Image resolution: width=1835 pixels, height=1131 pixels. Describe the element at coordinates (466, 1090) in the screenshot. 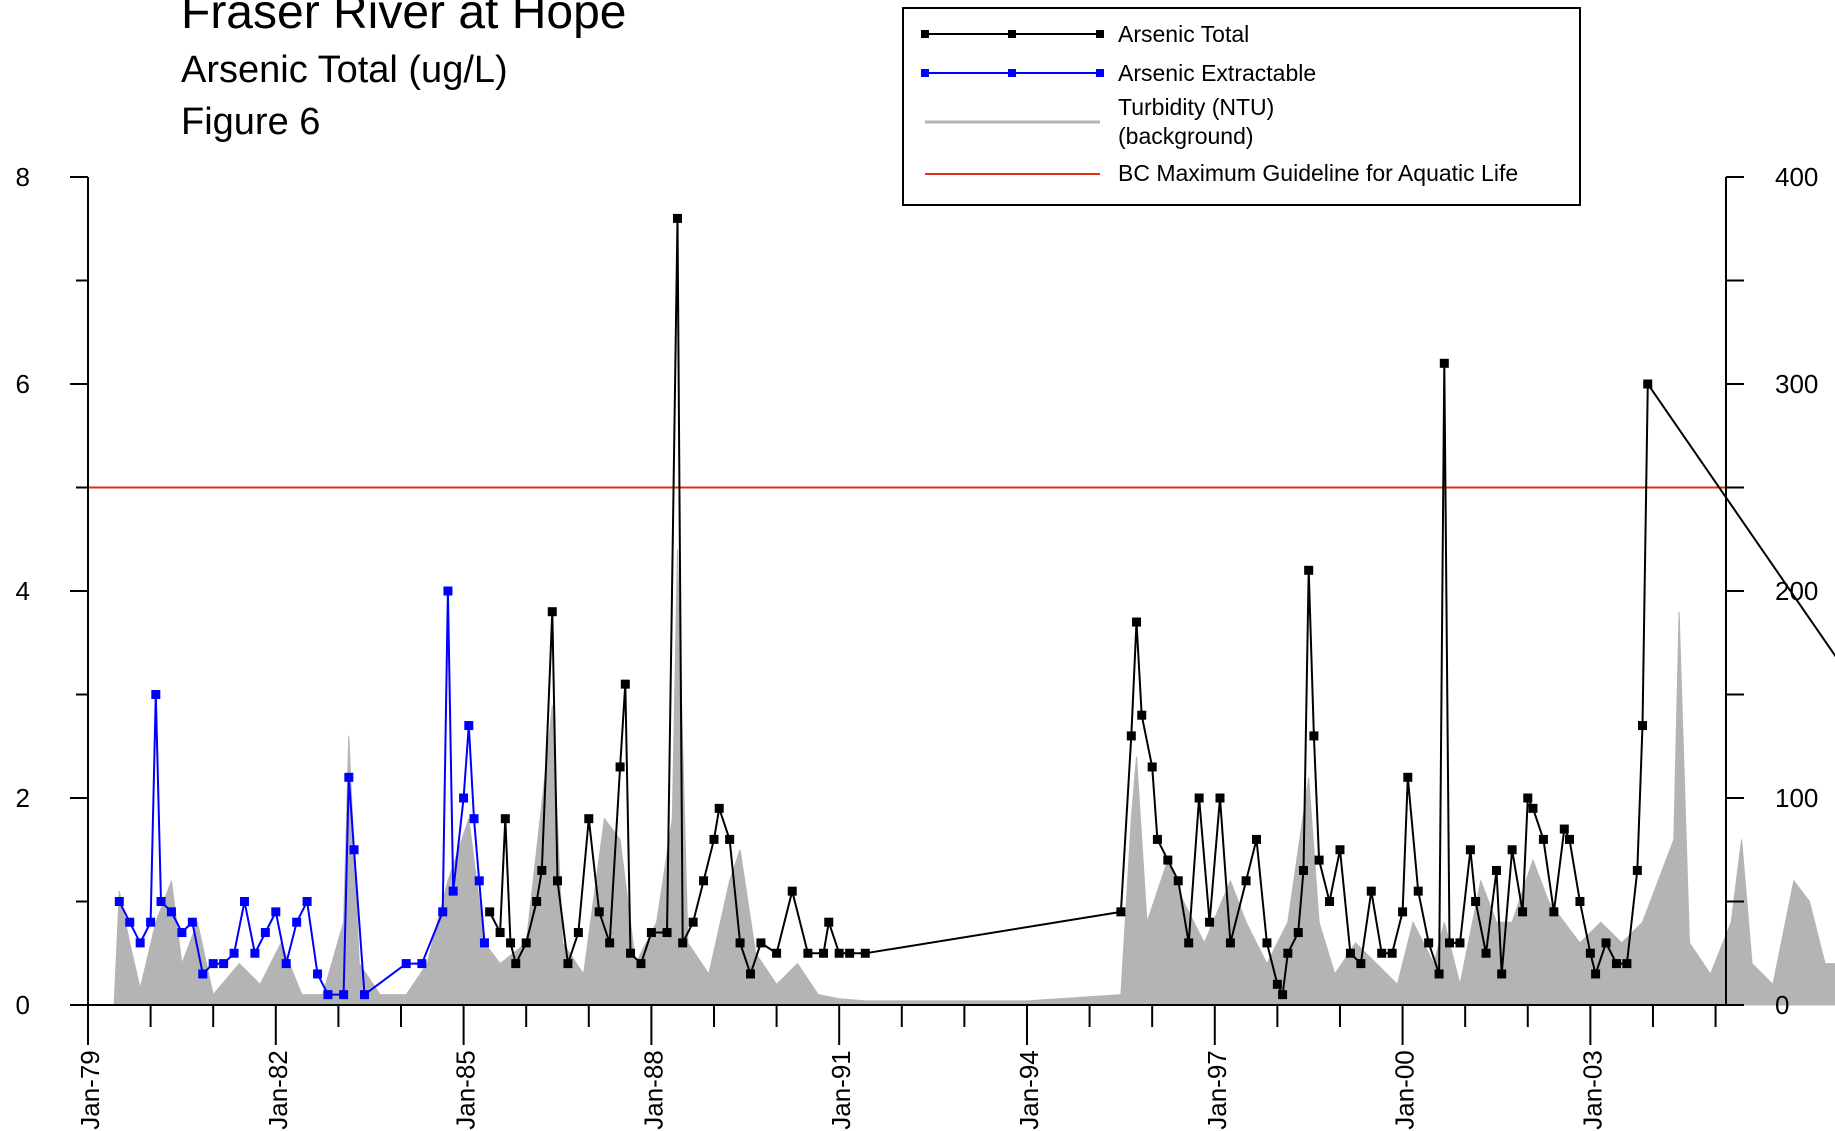

I see `x-tick-label: Jan-85` at that location.